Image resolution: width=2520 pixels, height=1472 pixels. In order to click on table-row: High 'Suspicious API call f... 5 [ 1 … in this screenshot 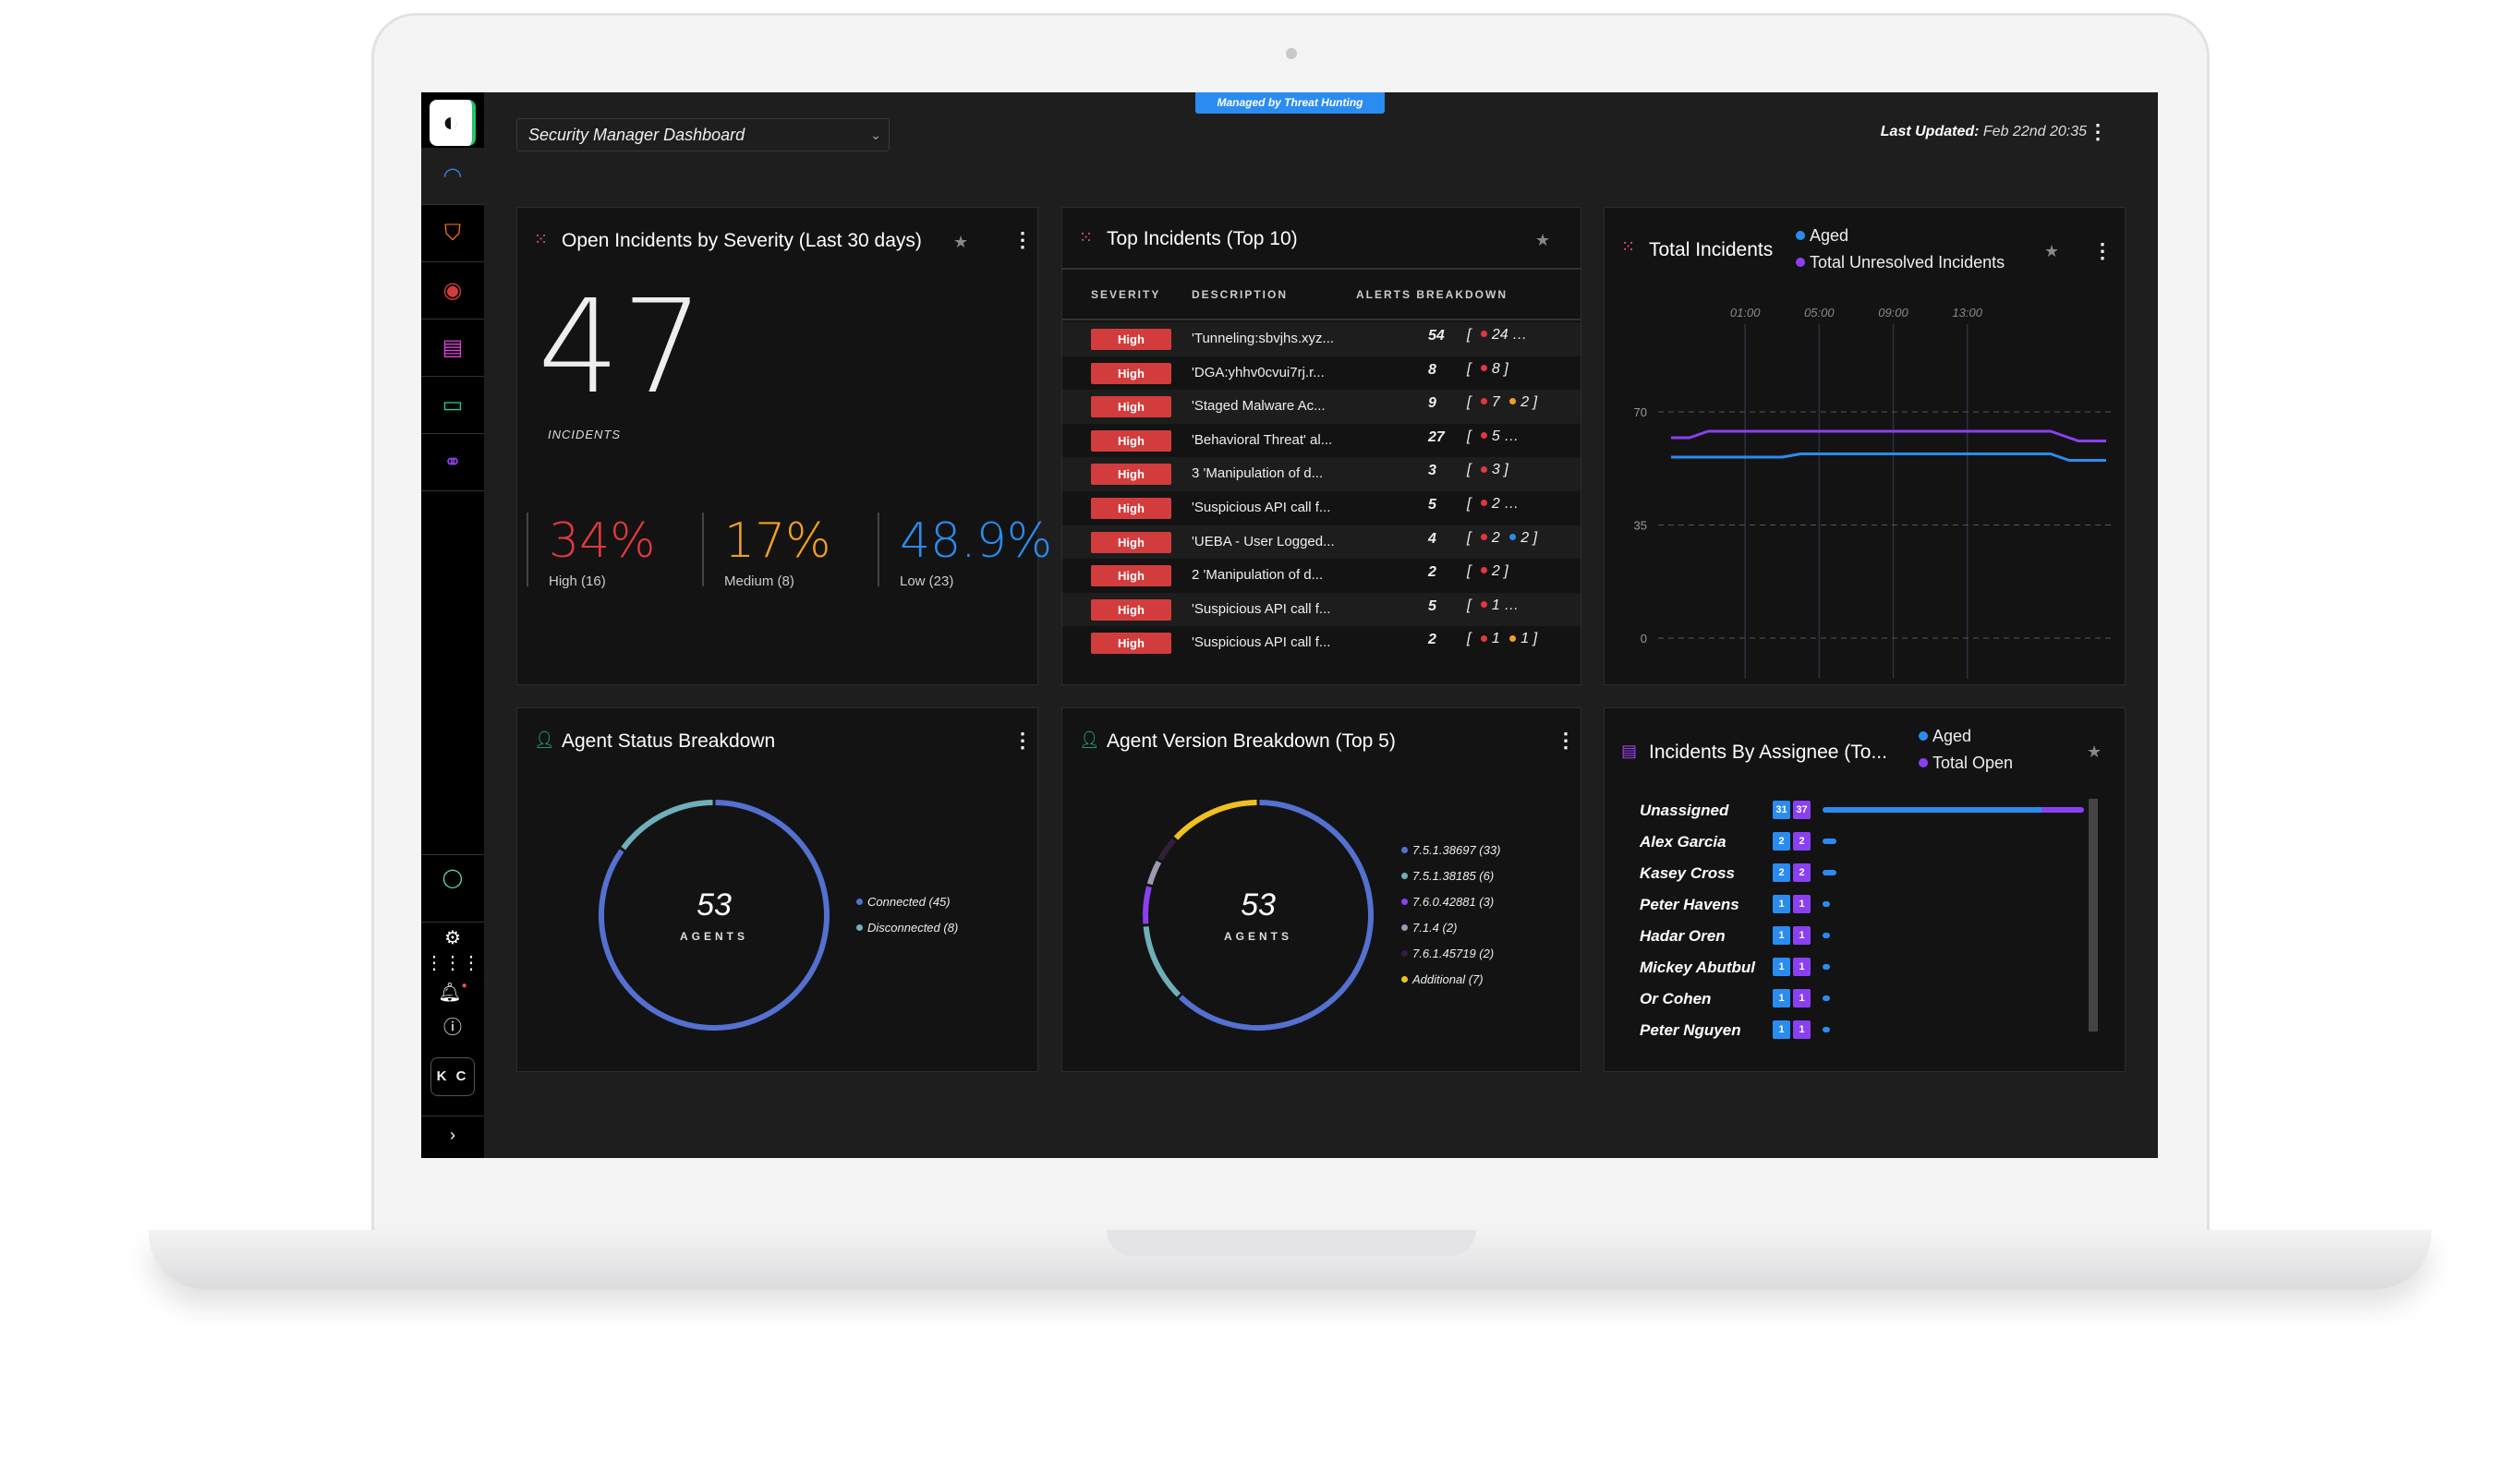, I will do `click(1321, 609)`.